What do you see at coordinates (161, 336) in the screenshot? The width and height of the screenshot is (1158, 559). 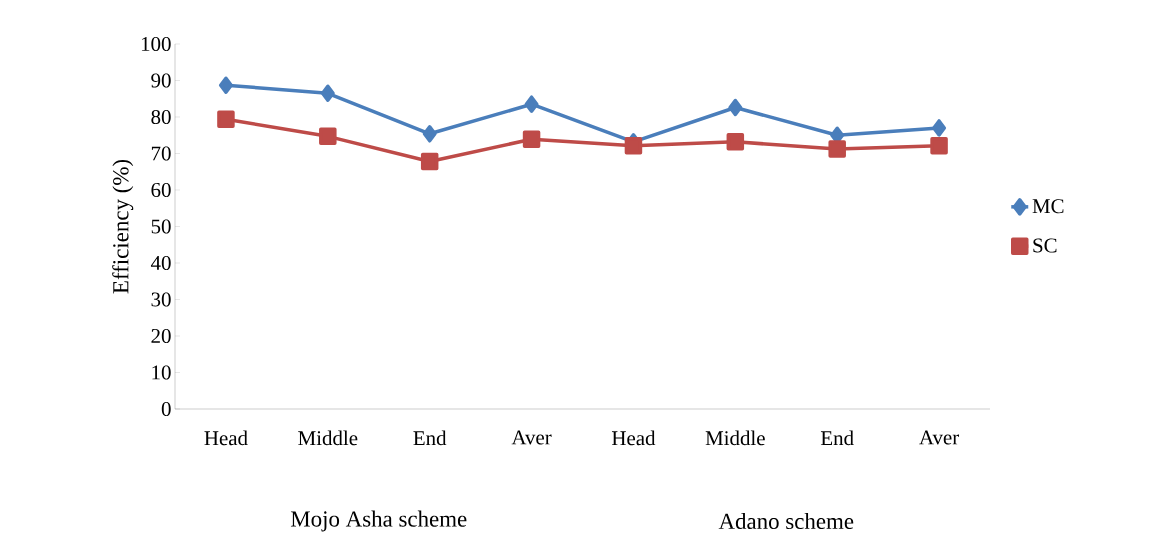 I see `y-tick-label: 20` at bounding box center [161, 336].